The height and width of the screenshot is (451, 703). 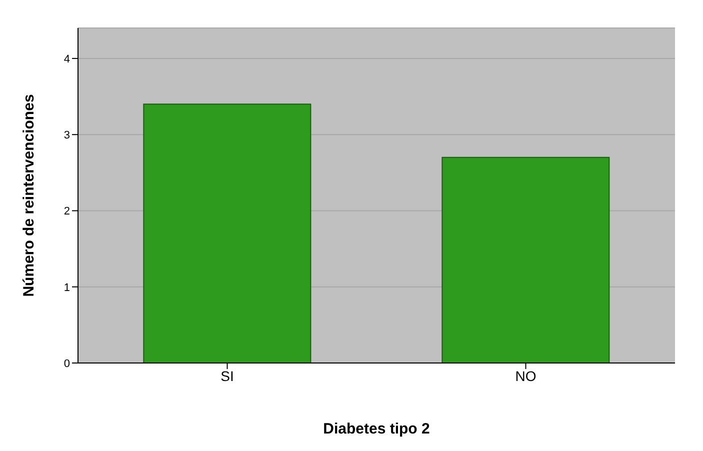 I want to click on x-axis-title: Diabetes tipo 2, so click(x=376, y=429).